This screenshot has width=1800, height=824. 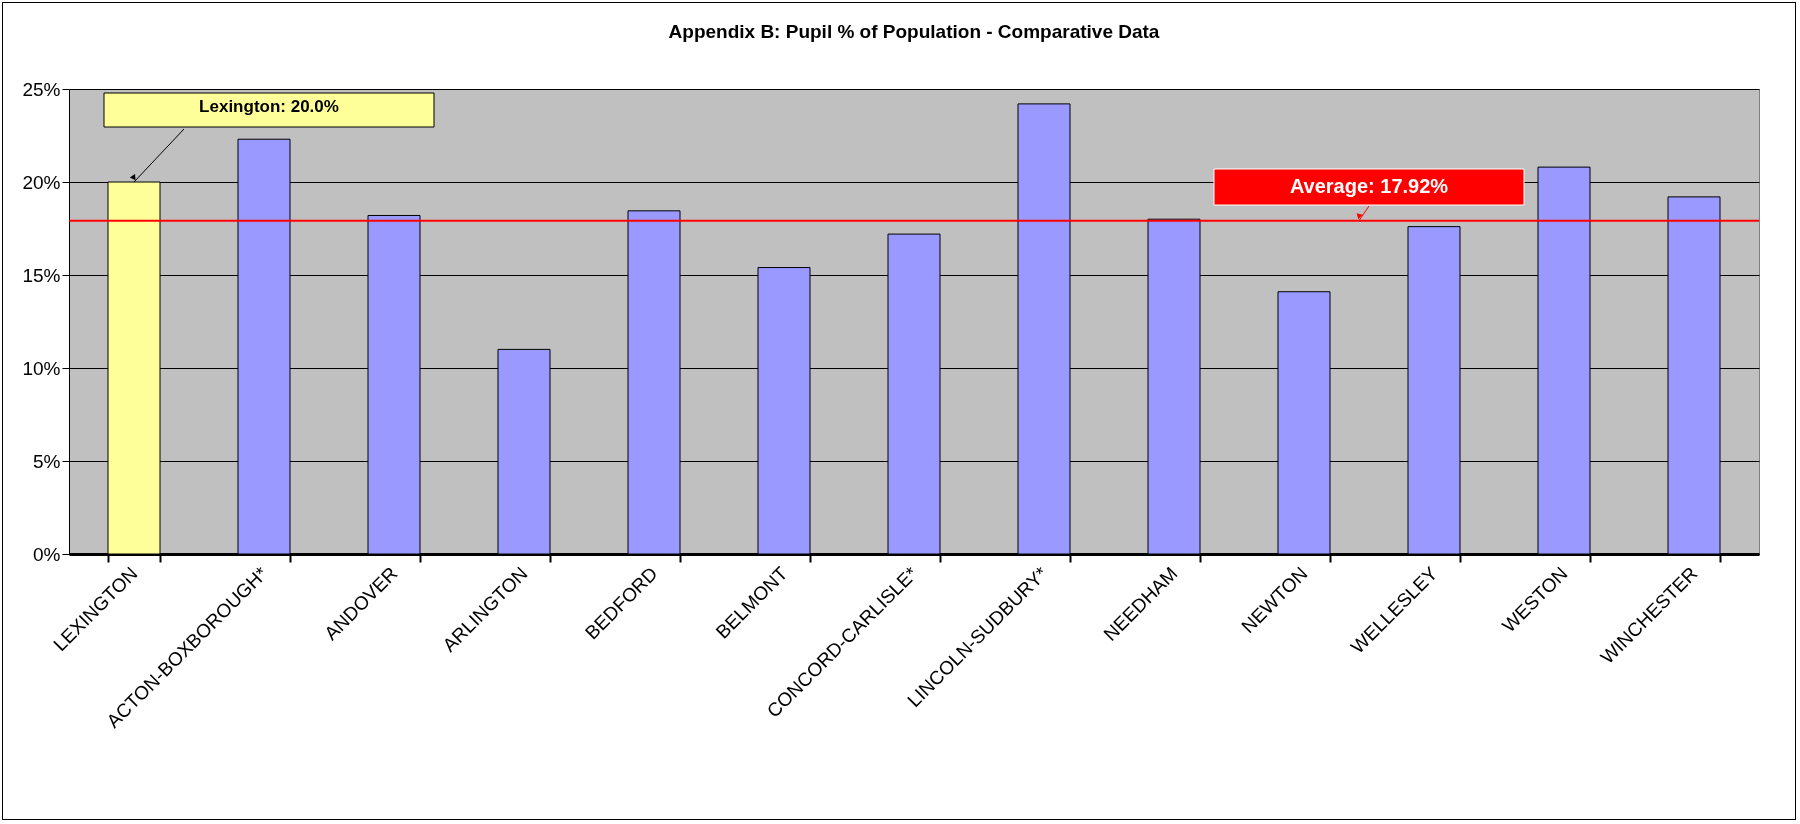 I want to click on y-tick-label: 25%, so click(x=41, y=89).